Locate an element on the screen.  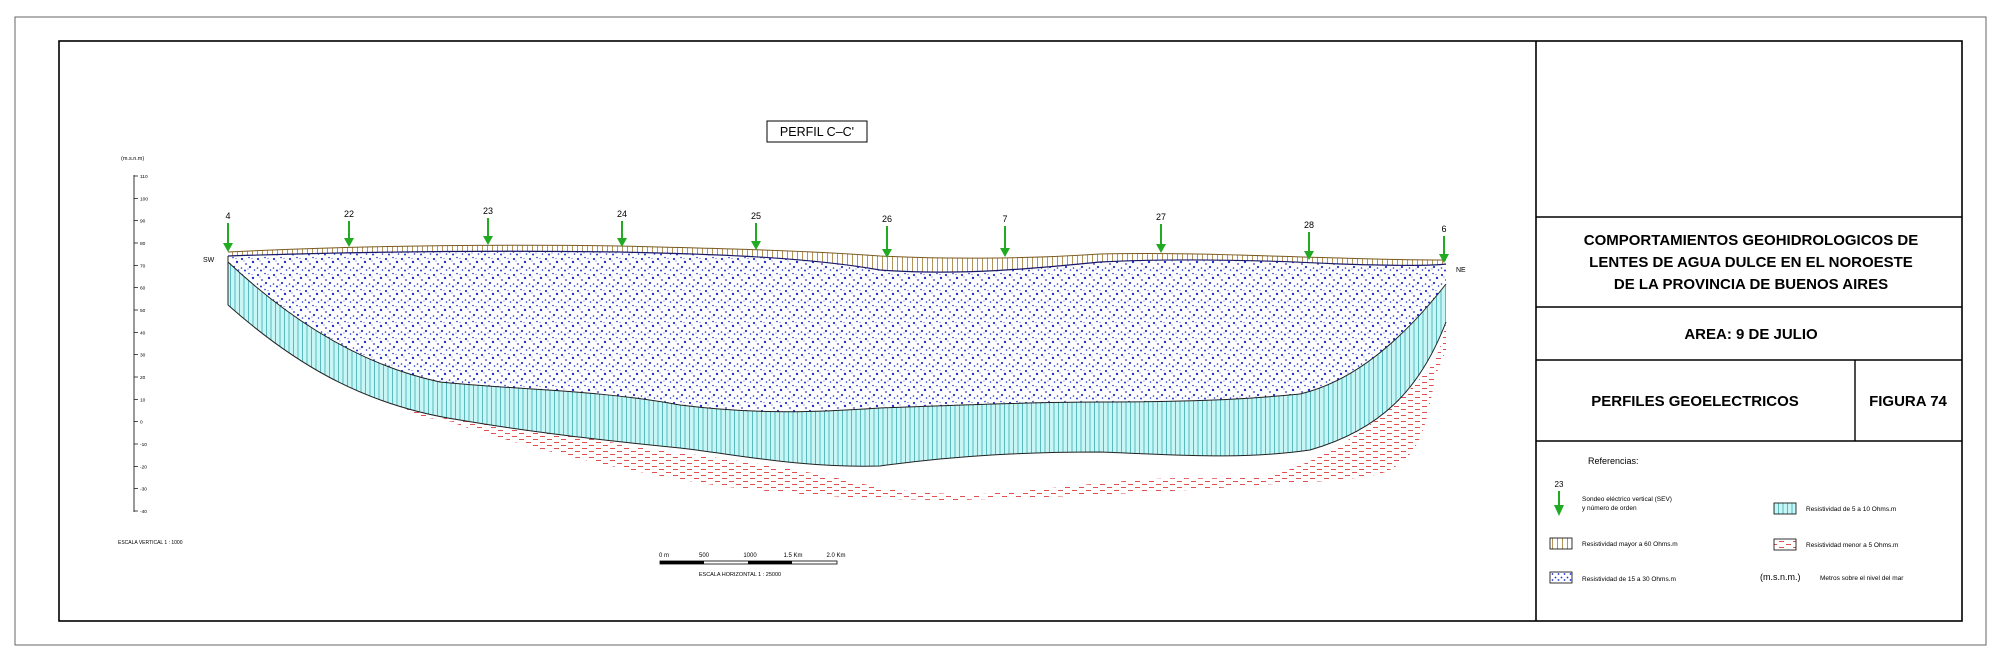
legend-sev-text-2: y número de orden is located at coordinates (1609, 508).